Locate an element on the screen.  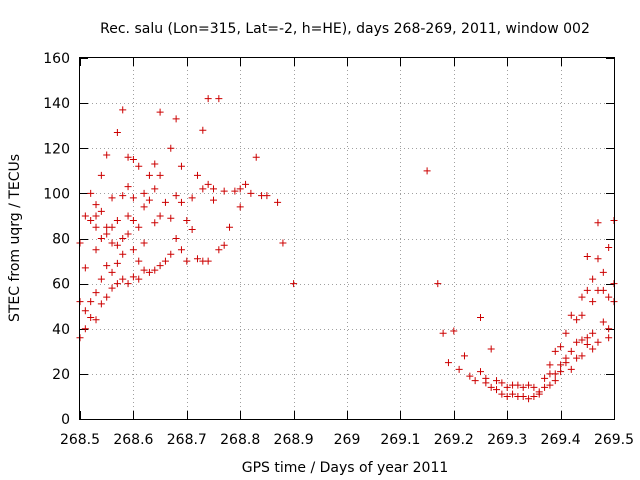
y-tick-label: 20 is located at coordinates (61, 375).